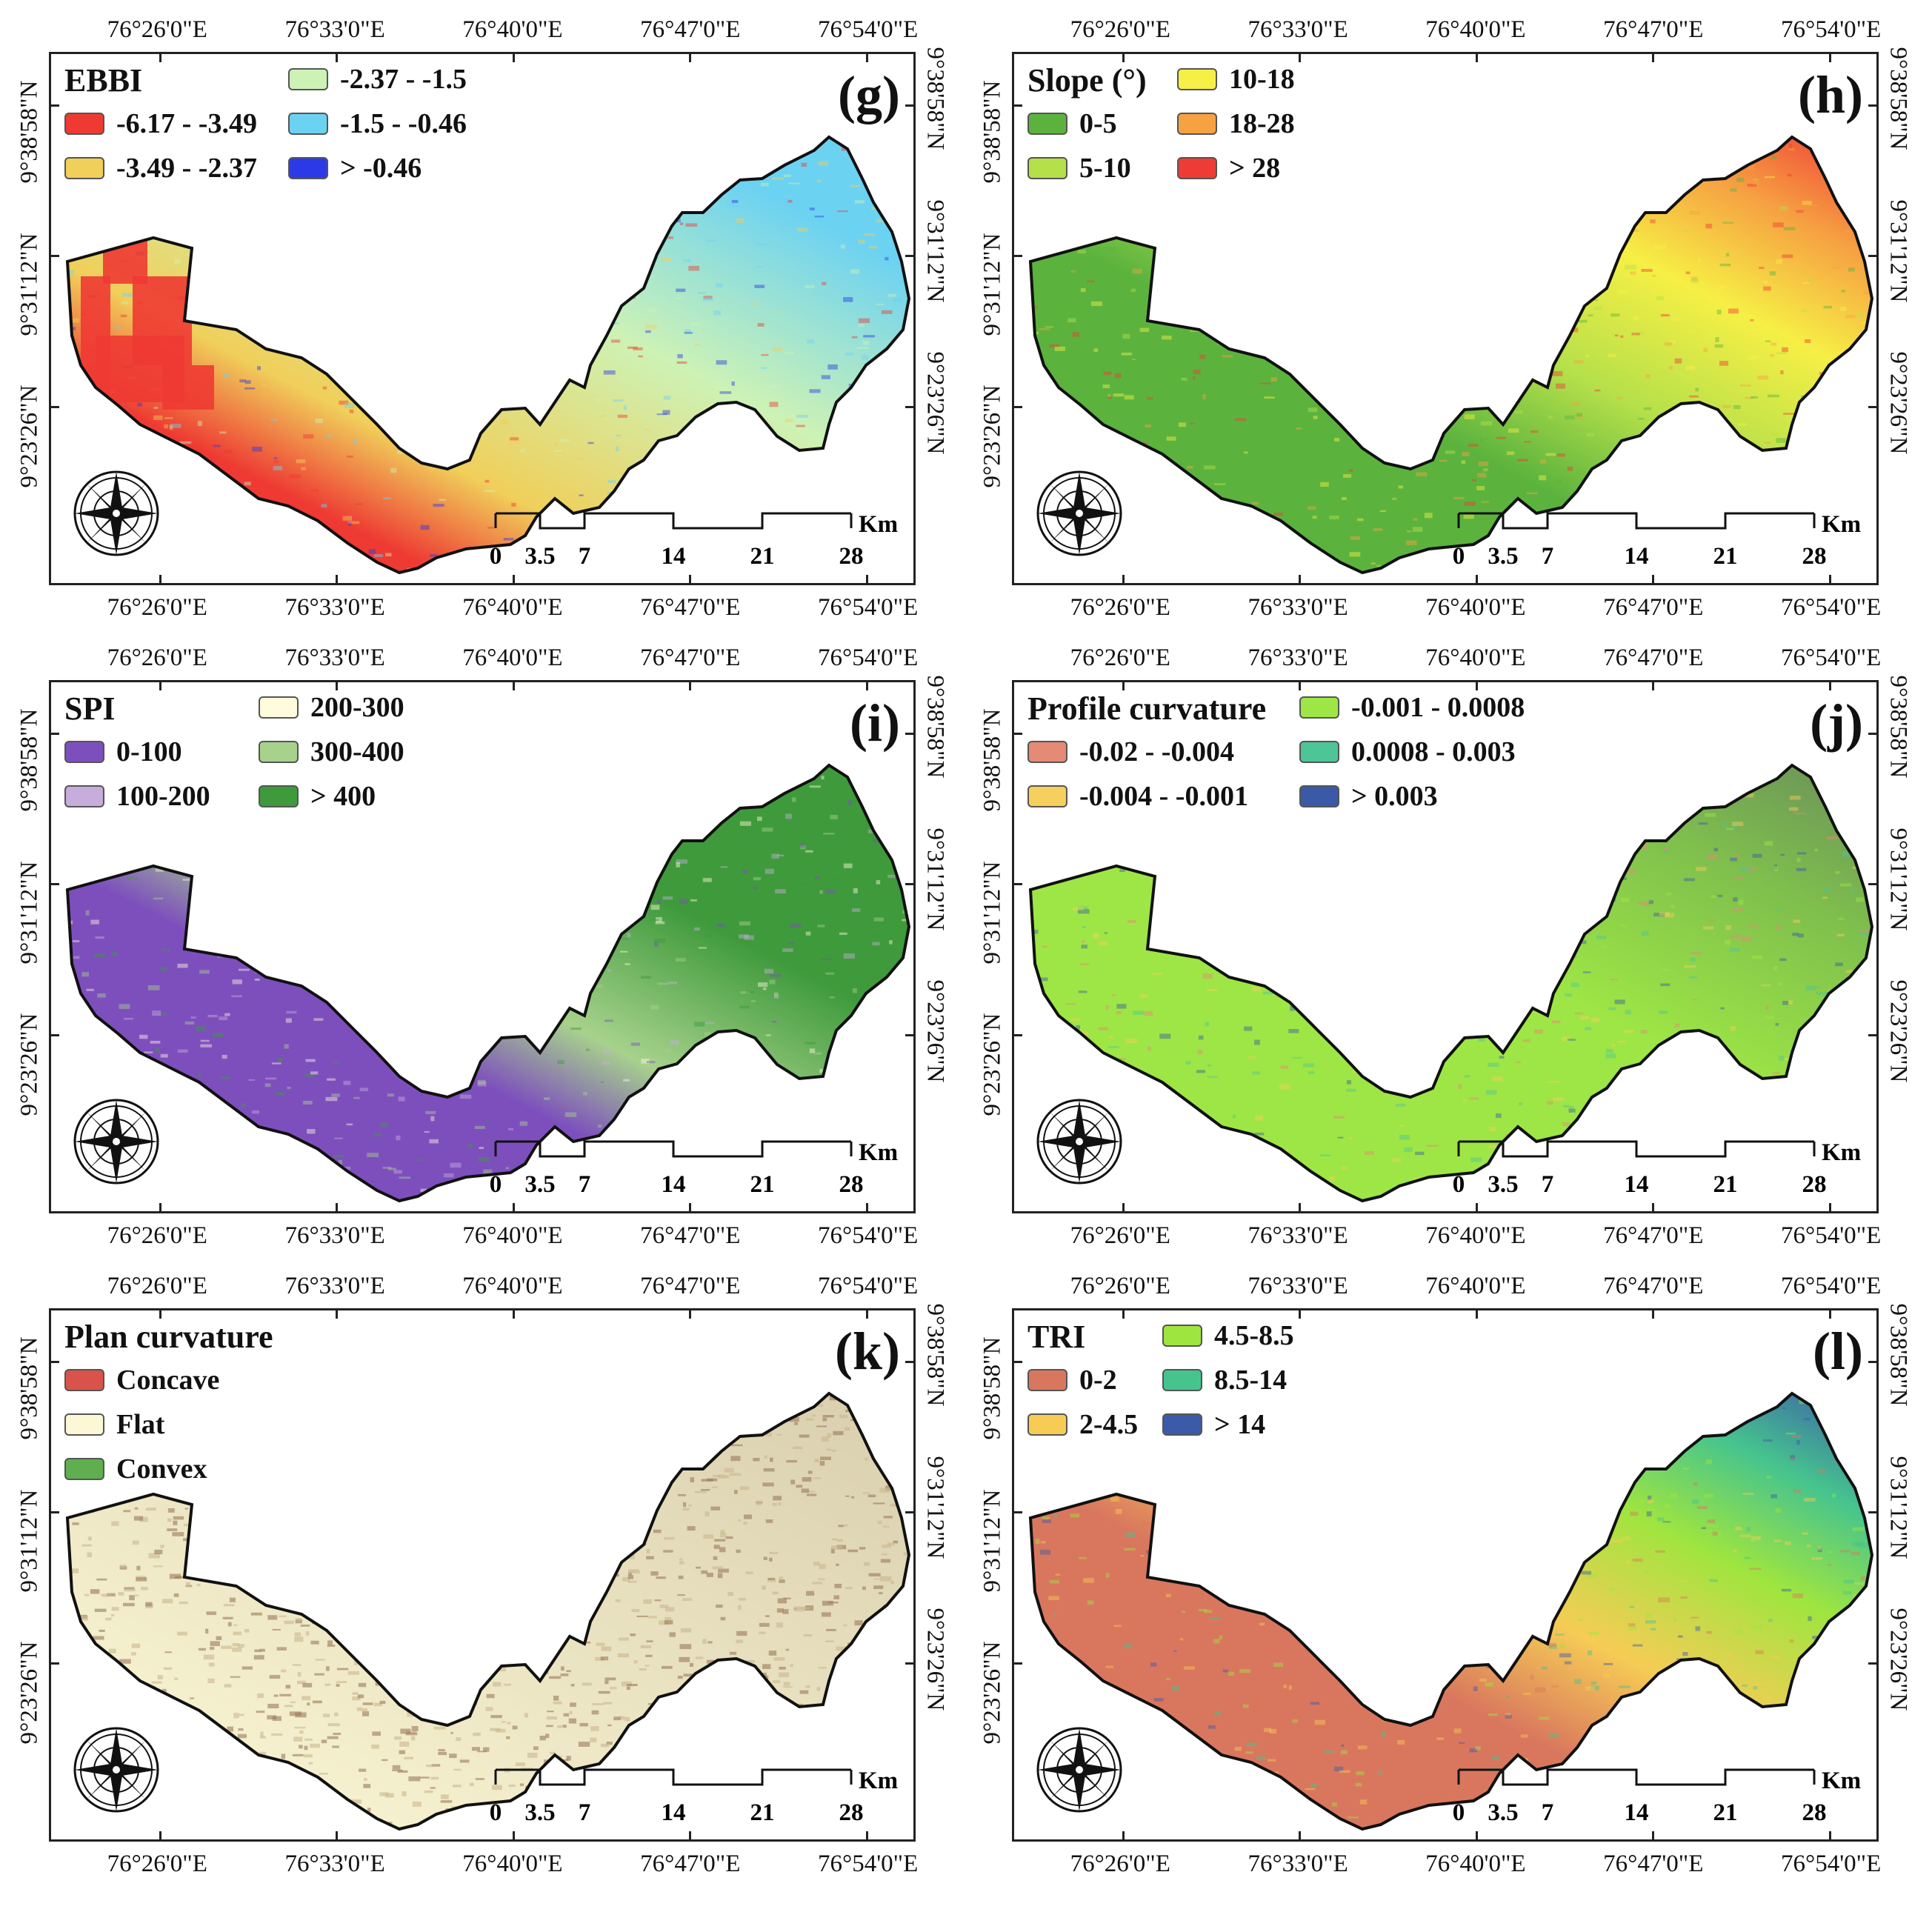 The image size is (1932, 1932). I want to click on legend-title: TRI, so click(1057, 1337).